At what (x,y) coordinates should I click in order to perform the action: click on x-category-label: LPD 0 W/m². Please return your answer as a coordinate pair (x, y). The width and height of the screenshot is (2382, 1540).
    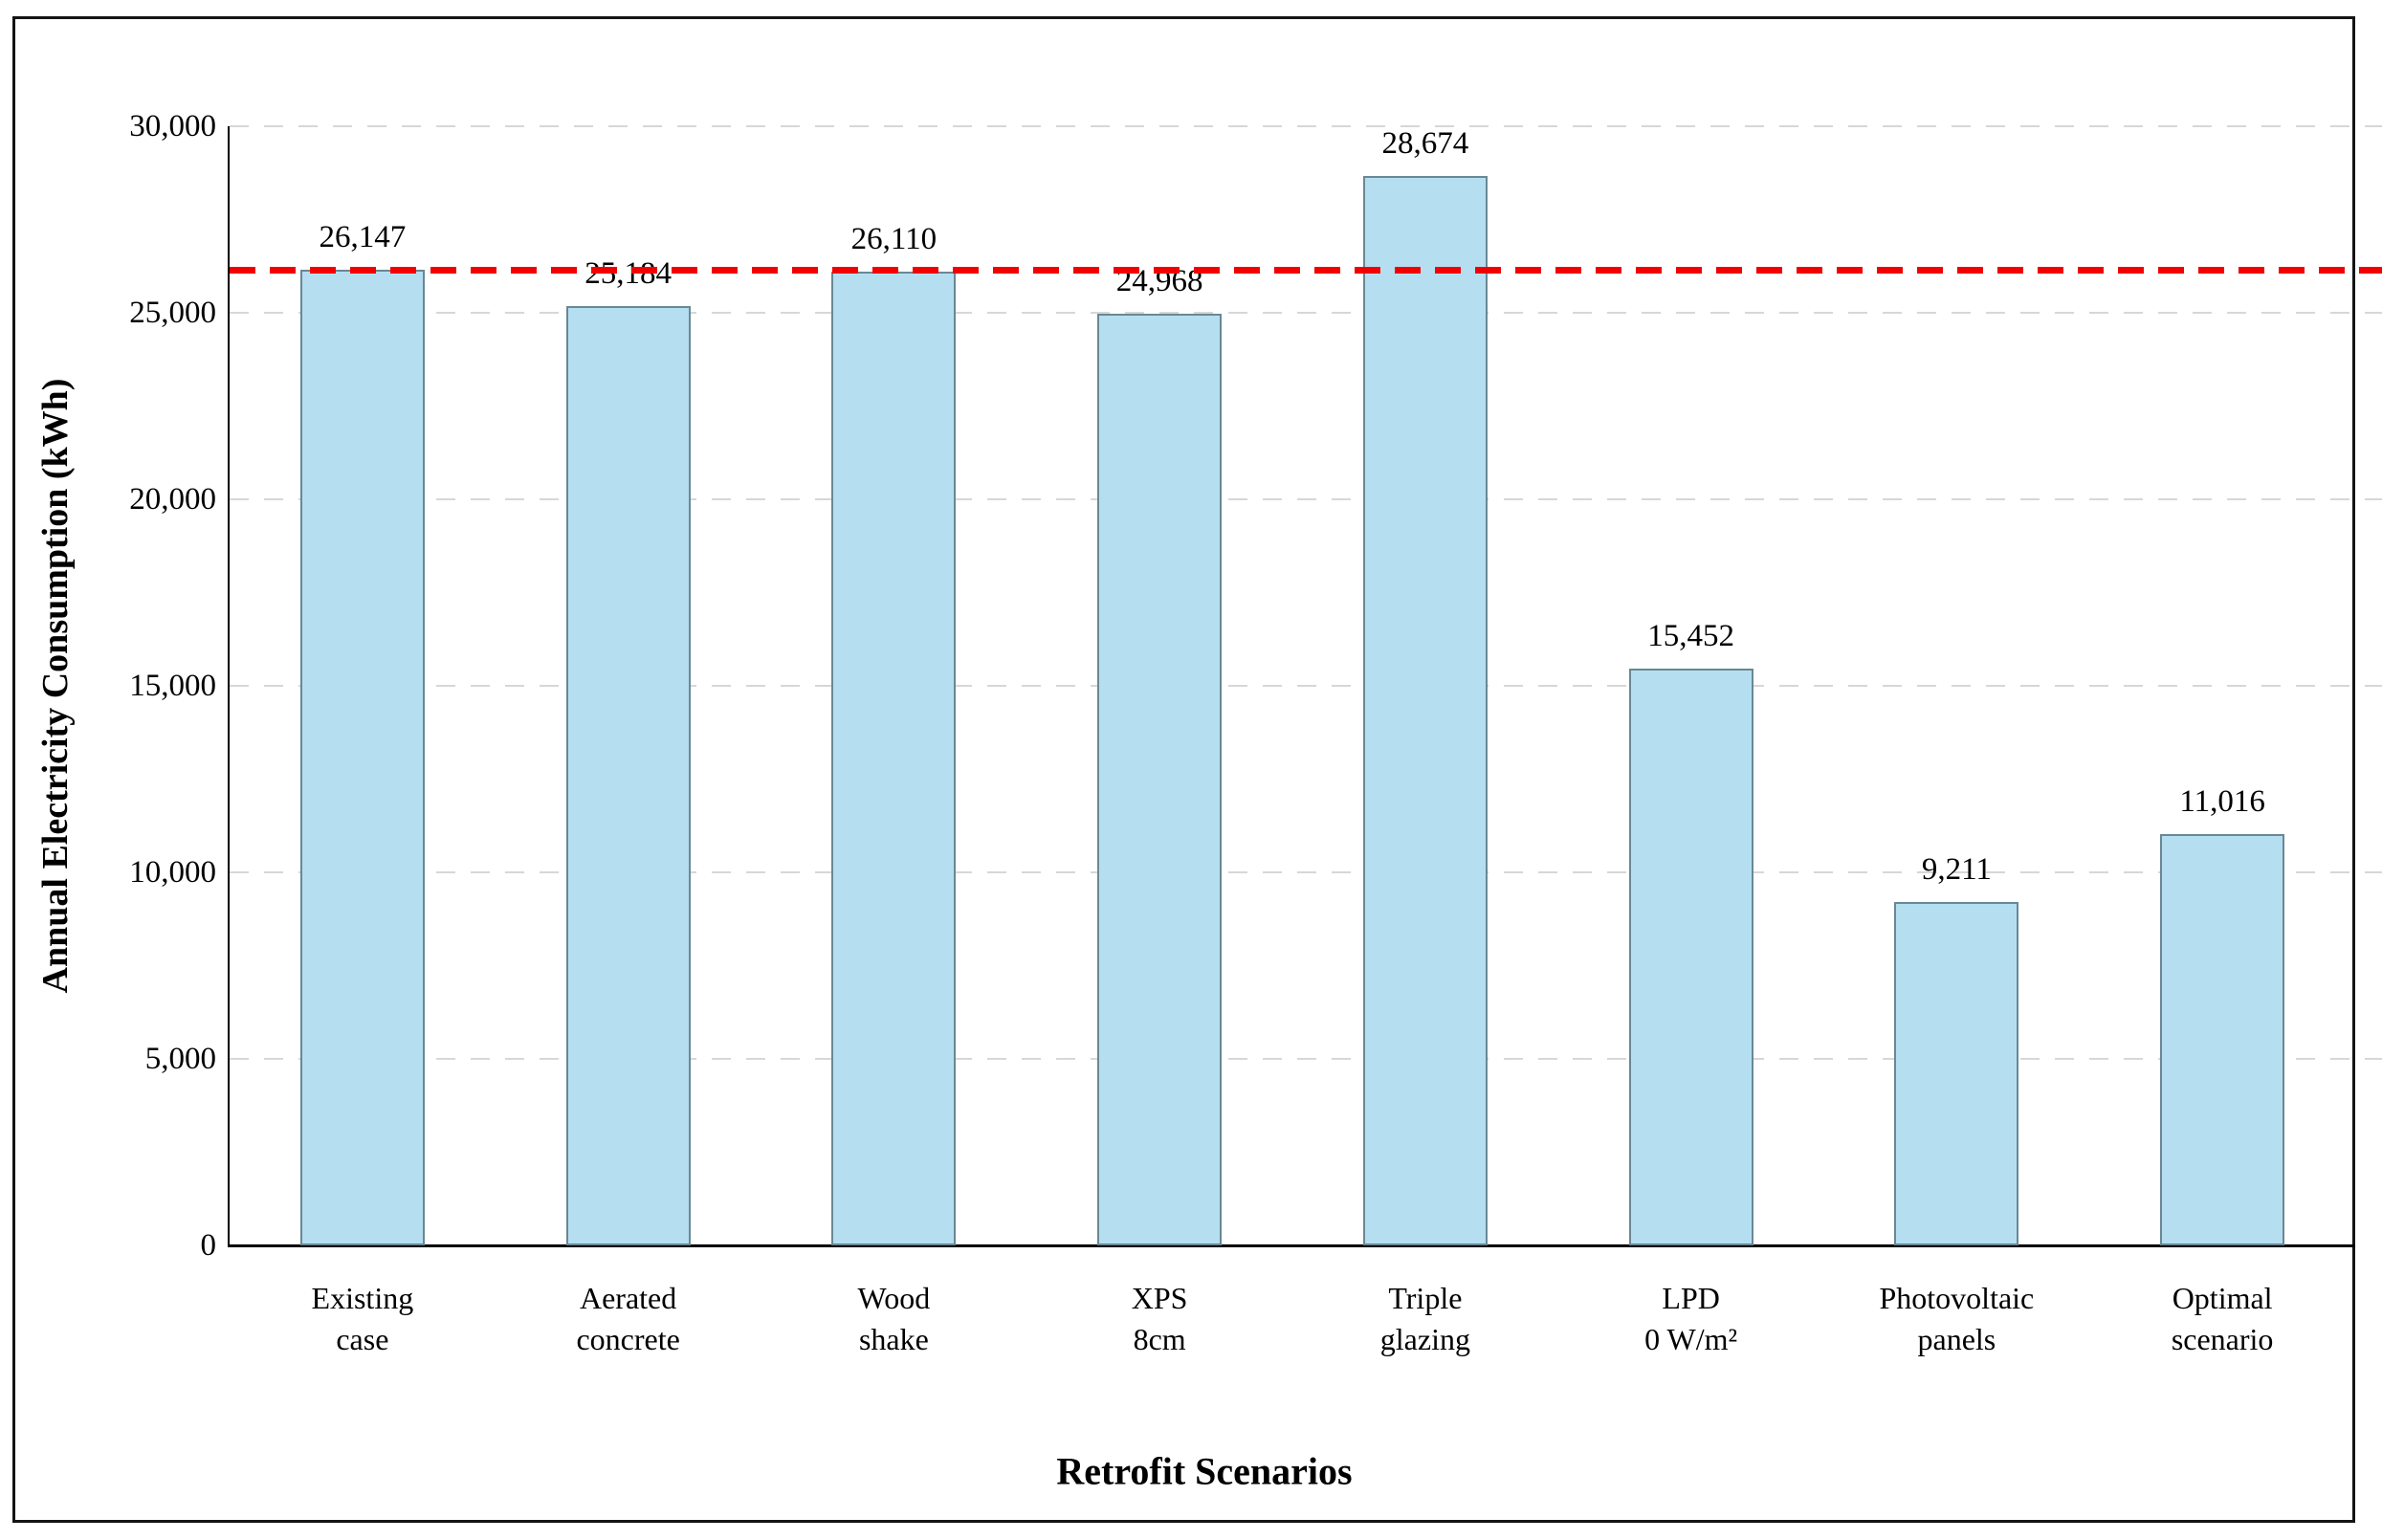
    Looking at the image, I should click on (1692, 1319).